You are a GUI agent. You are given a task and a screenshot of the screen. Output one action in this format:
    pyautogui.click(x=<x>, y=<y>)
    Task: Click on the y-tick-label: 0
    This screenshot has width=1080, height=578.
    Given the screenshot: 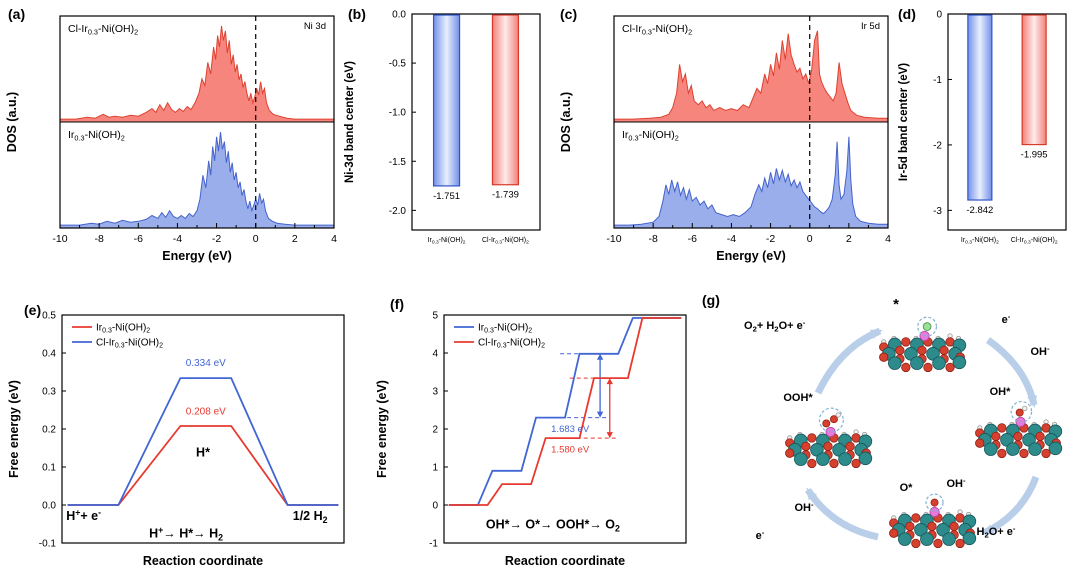 What is the action you would take?
    pyautogui.click(x=939, y=15)
    